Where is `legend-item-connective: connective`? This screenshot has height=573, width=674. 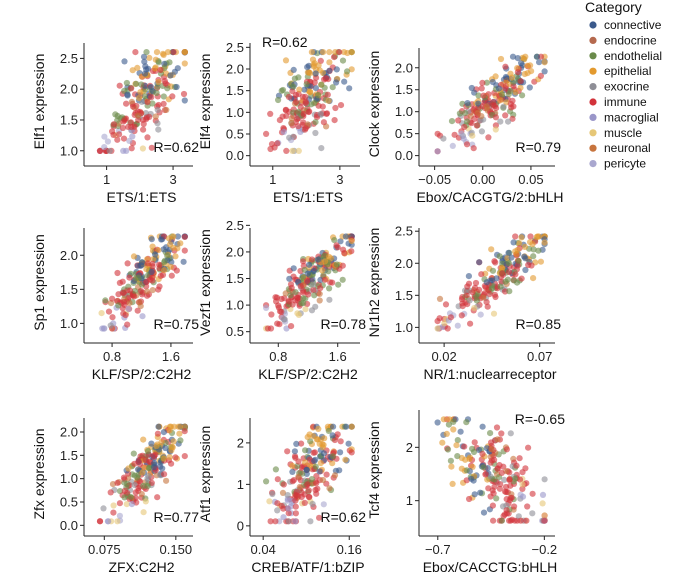
legend-item-connective: connective is located at coordinates (625, 25).